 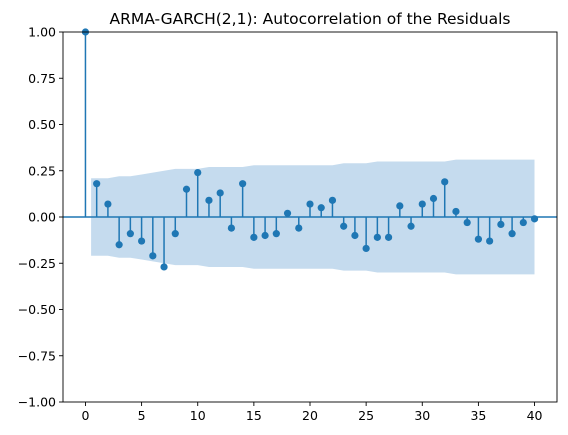 I want to click on y-tick-label: −0.75, so click(x=37, y=355).